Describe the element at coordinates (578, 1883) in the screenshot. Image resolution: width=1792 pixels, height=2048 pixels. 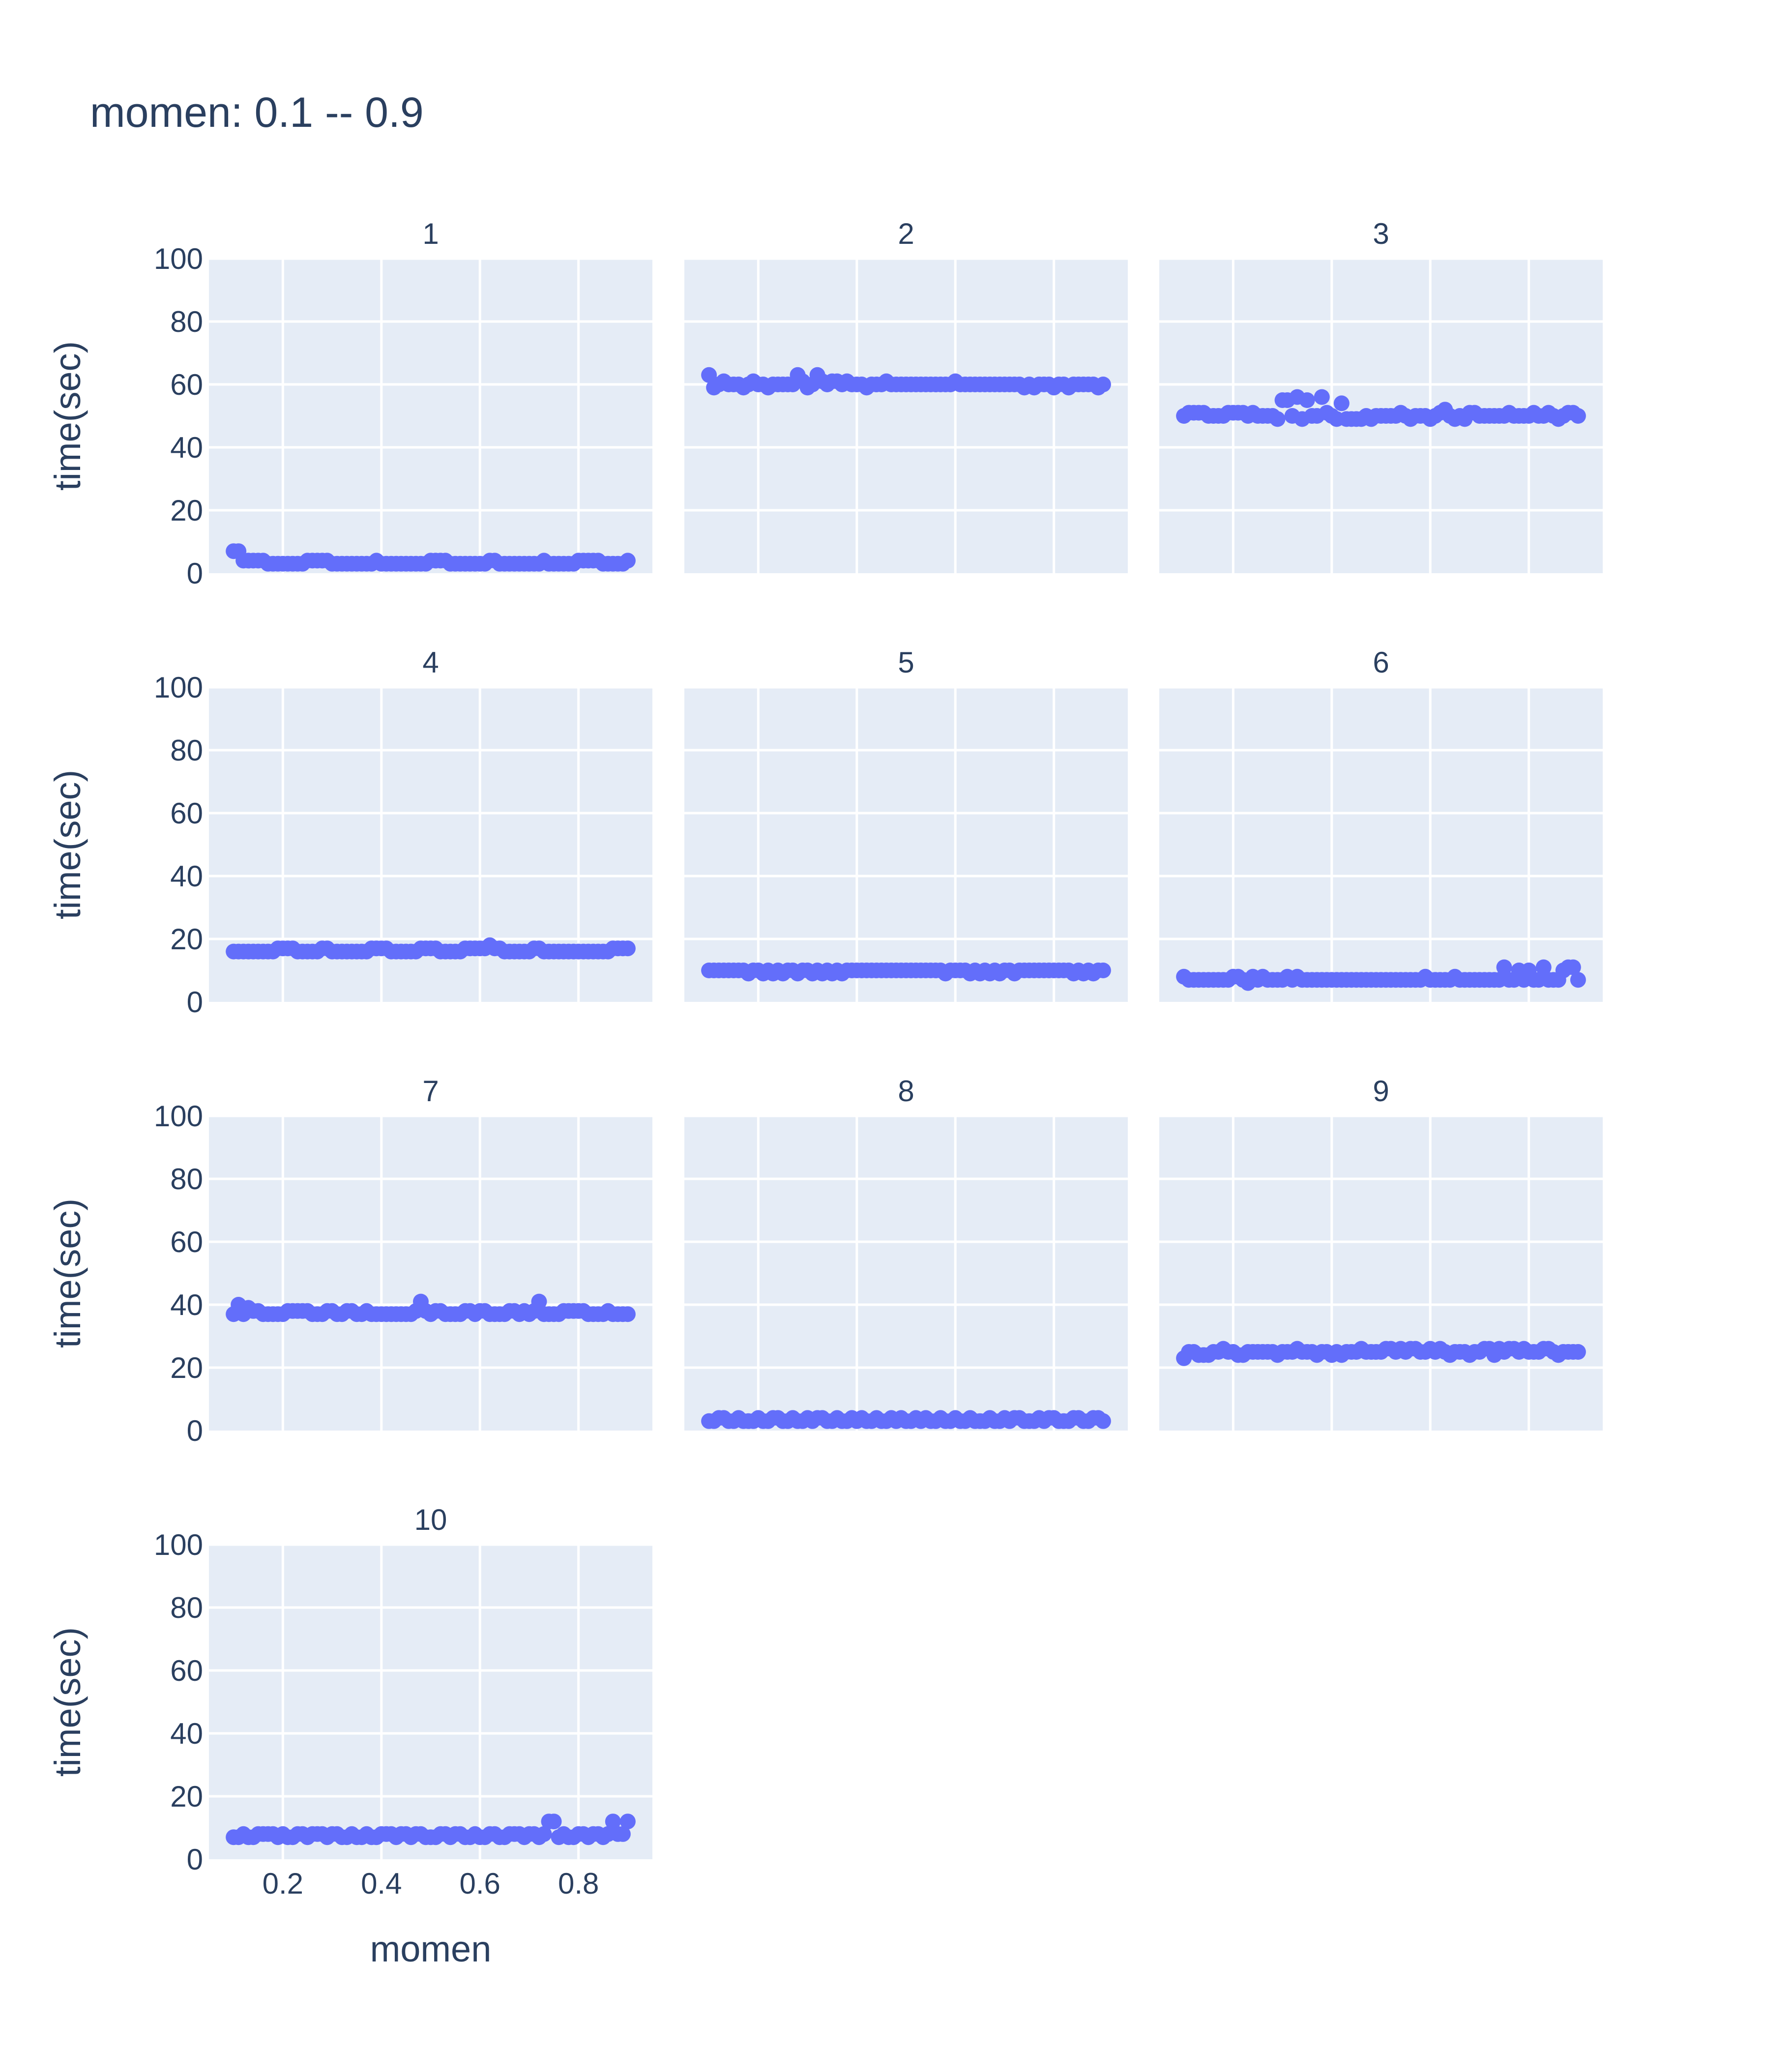
I see `x-tick-label: 0.8` at that location.